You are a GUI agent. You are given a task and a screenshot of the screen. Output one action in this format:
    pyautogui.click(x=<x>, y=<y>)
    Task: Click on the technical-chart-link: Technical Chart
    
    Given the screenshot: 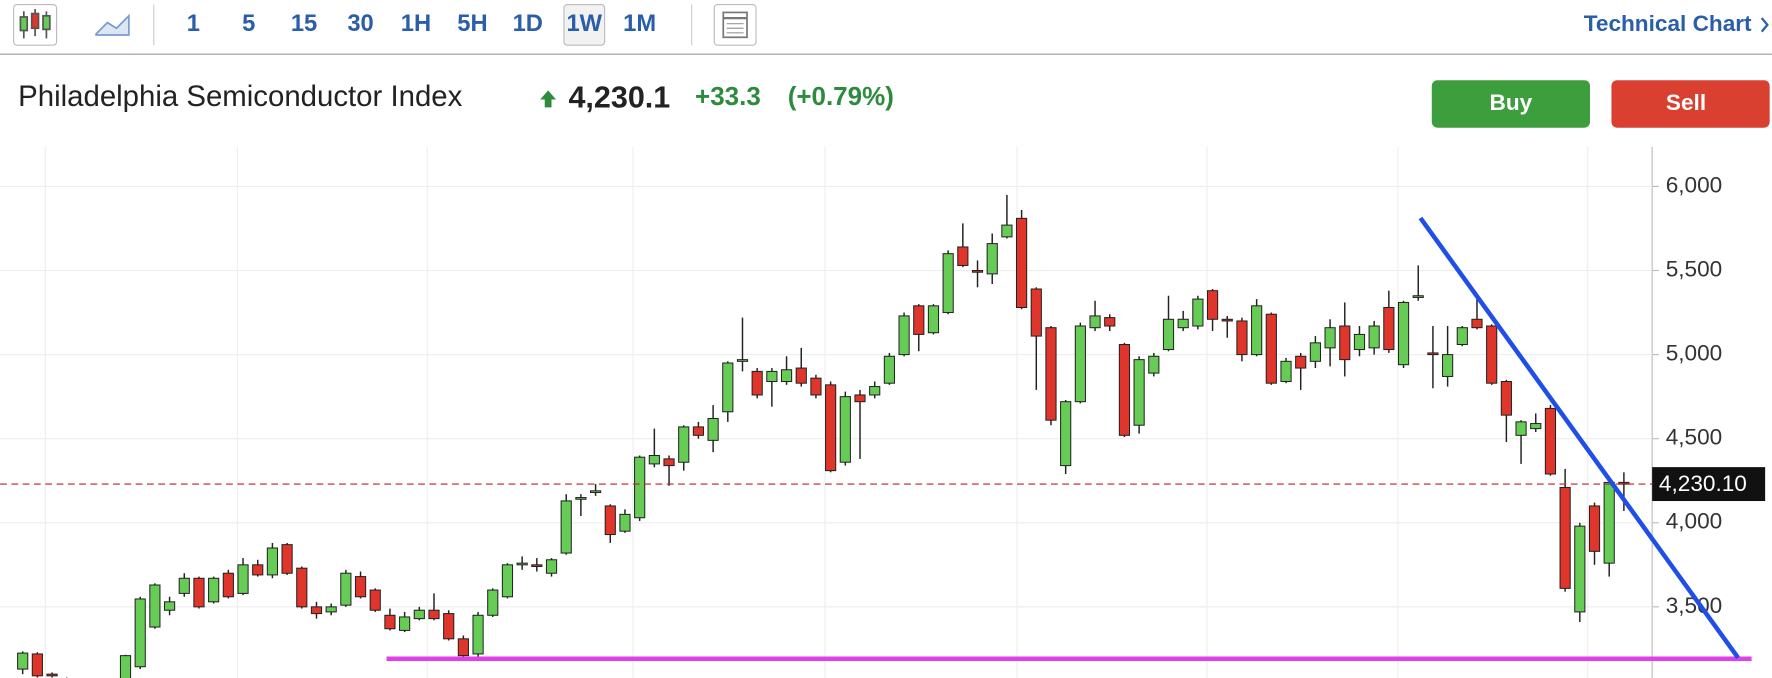 What is the action you would take?
    pyautogui.click(x=1668, y=23)
    